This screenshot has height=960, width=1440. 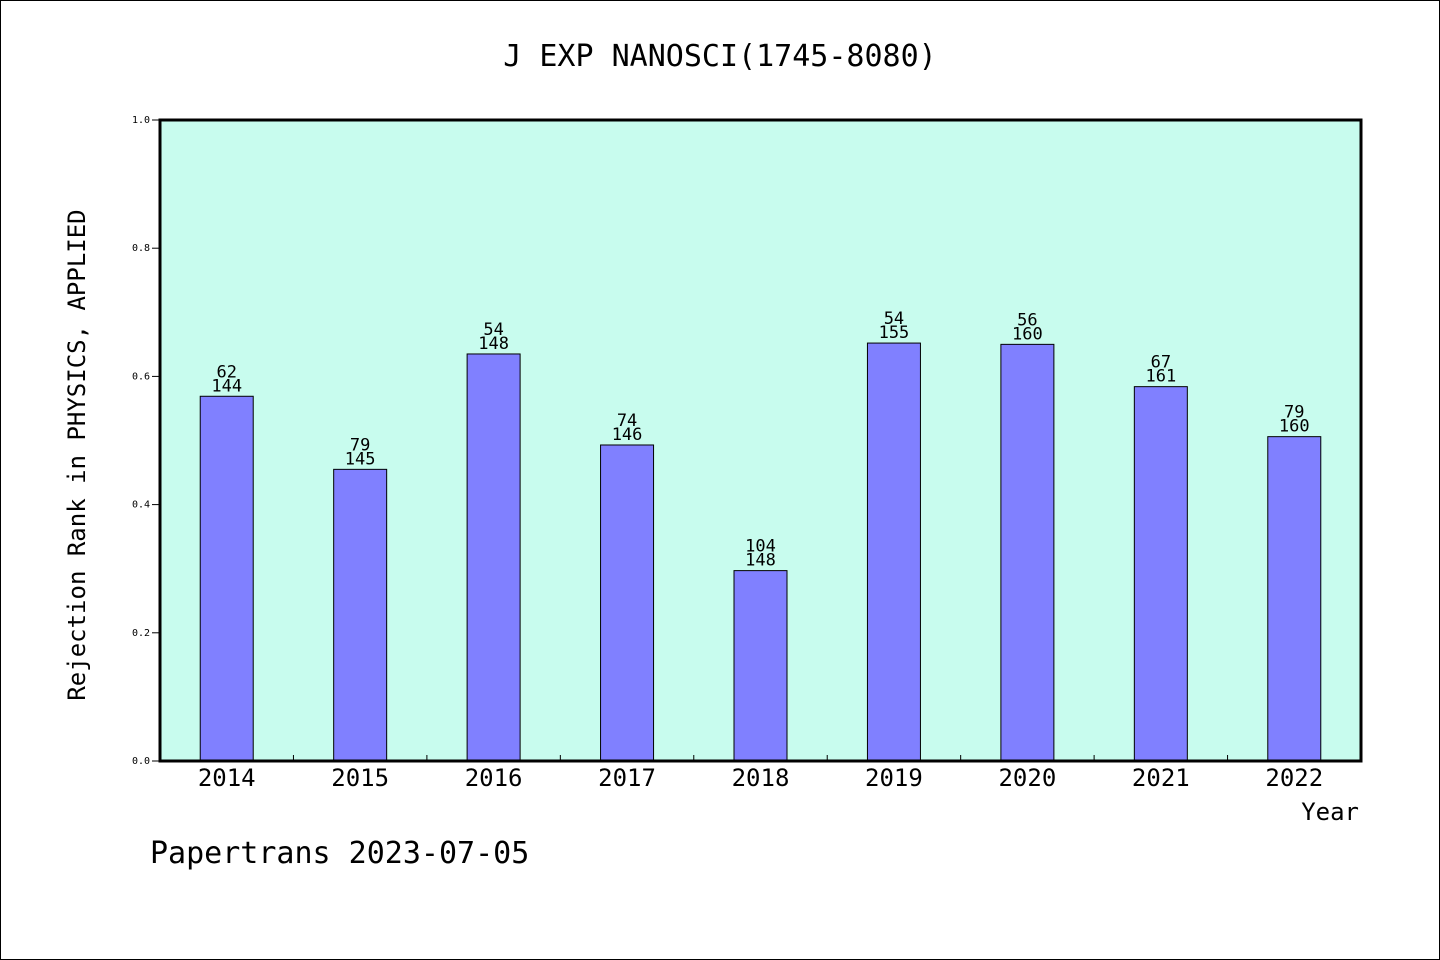 What do you see at coordinates (760, 666) in the screenshot?
I see `bar-2018` at bounding box center [760, 666].